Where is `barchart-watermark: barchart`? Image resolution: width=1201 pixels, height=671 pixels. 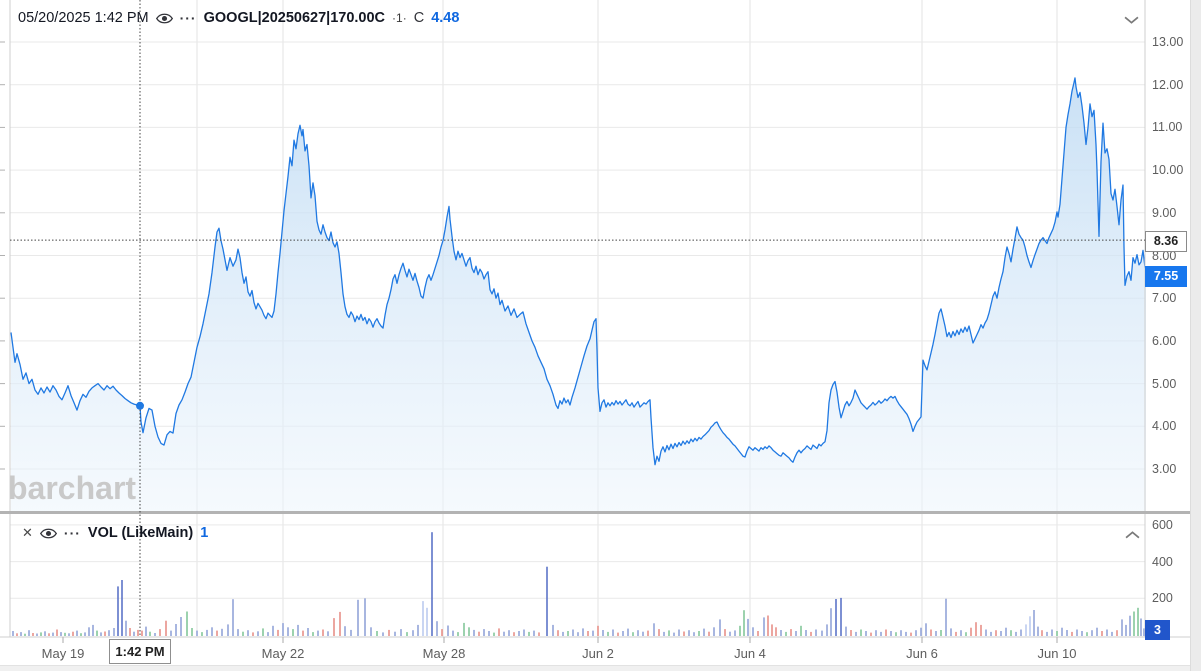
barchart-watermark: barchart is located at coordinates (72, 488).